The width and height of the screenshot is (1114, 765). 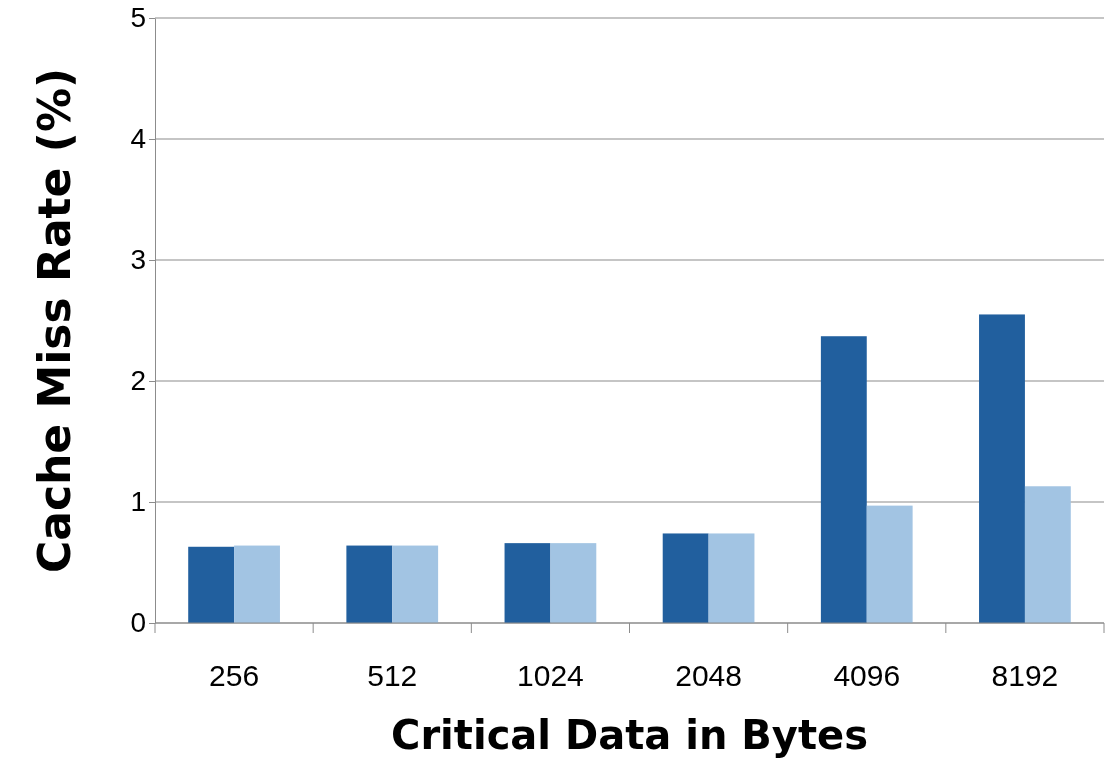 What do you see at coordinates (234, 675) in the screenshot?
I see `x-tick-label: 256` at bounding box center [234, 675].